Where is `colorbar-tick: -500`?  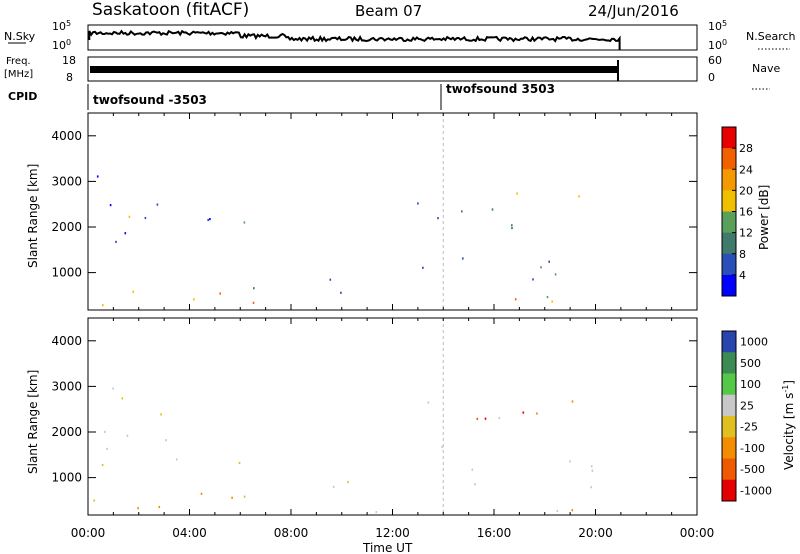 colorbar-tick: -500 is located at coordinates (752, 469).